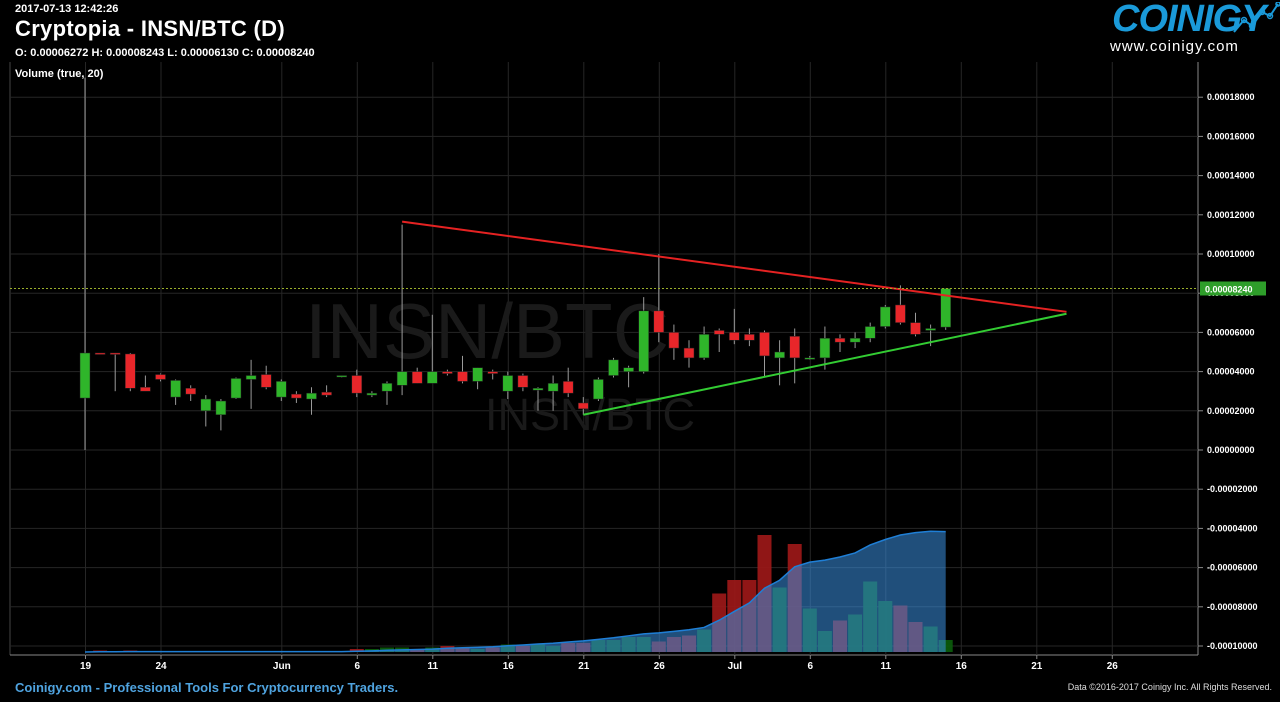 This screenshot has height=702, width=1280. Describe the element at coordinates (1231, 372) in the screenshot. I see `y-tick-label: 0.00004000` at that location.